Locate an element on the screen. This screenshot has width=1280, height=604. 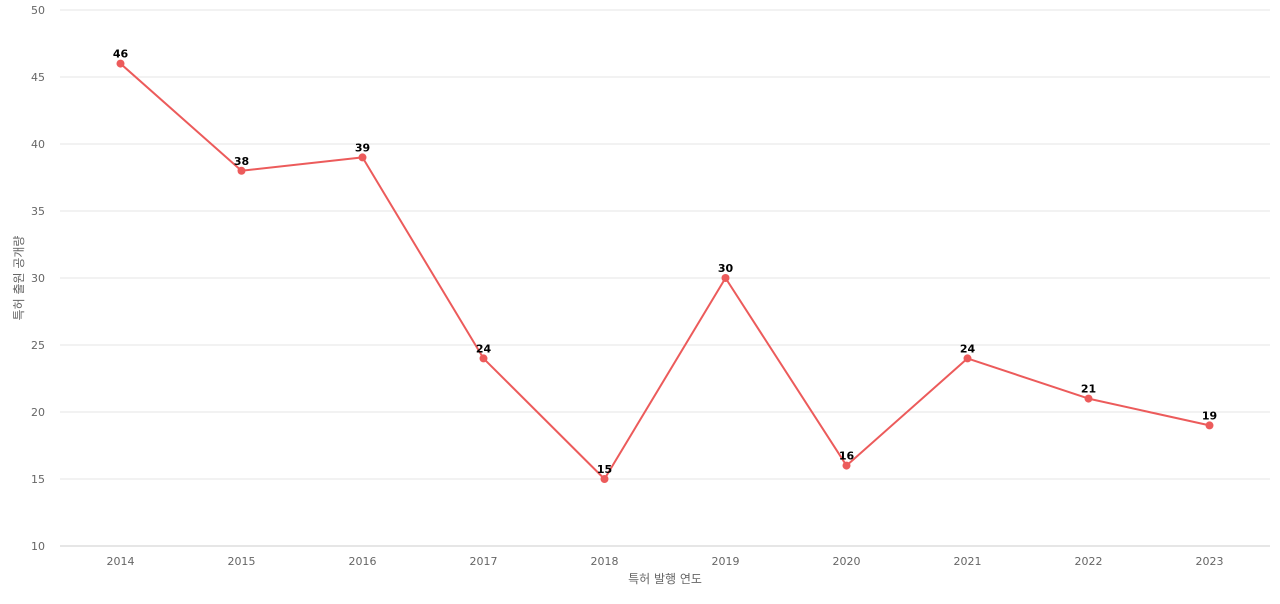
y-tick-label: 30 is located at coordinates (38, 278).